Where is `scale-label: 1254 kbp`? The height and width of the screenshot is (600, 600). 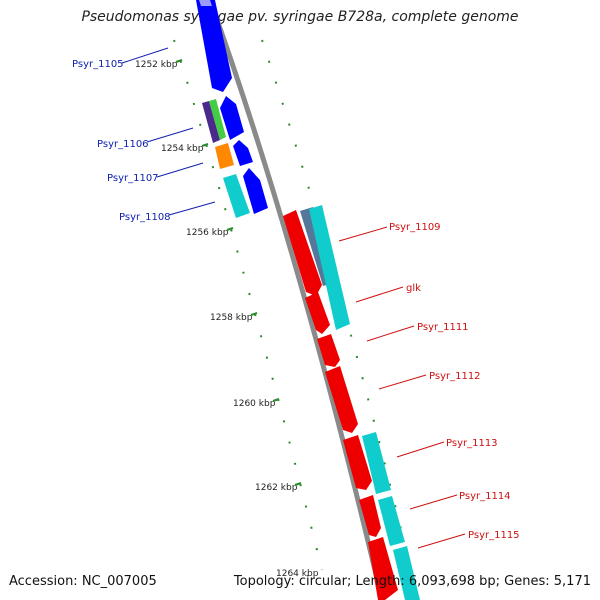
scale-label: 1254 kbp is located at coordinates (182, 149).